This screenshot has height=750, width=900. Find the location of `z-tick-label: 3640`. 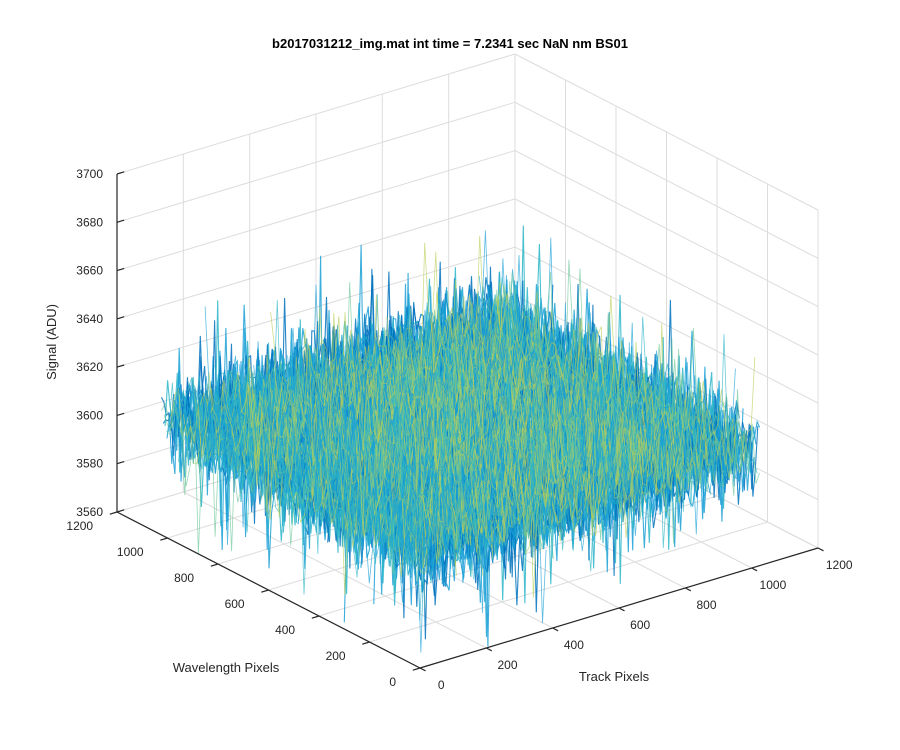

z-tick-label: 3640 is located at coordinates (89, 319).